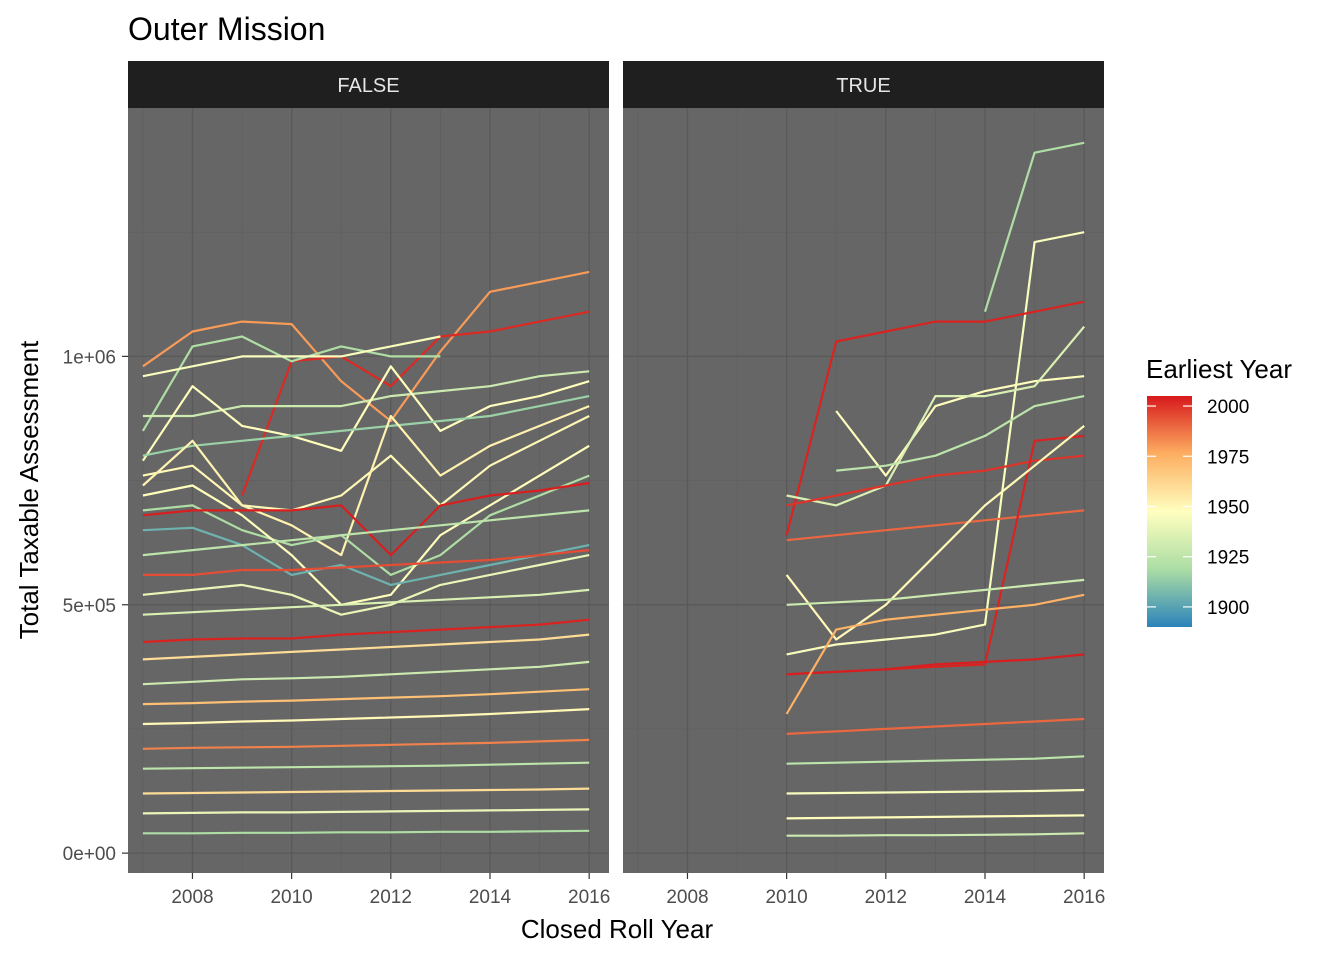 The image size is (1344, 960). I want to click on legend-tick-label: 1925, so click(1228, 558).